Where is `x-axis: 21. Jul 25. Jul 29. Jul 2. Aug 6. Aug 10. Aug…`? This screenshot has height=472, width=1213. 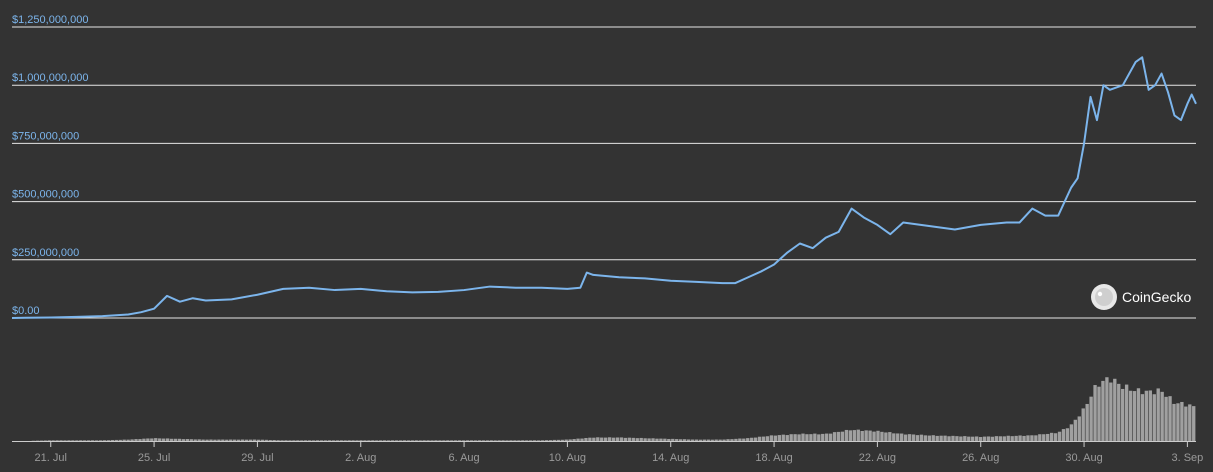
x-axis: 21. Jul 25. Jul 29. Jul 2. Aug 6. Aug 10. Aug… is located at coordinates (607, 452).